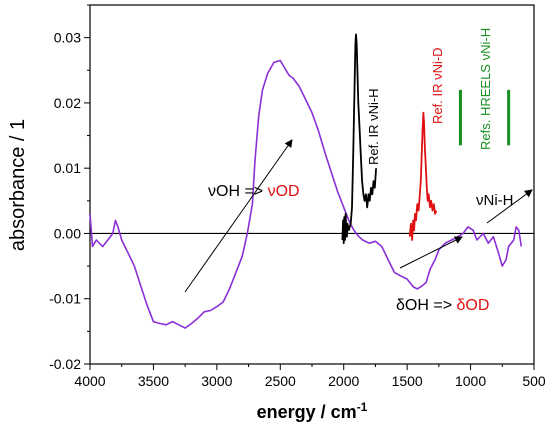 Image resolution: width=550 pixels, height=438 pixels. What do you see at coordinates (67, 168) in the screenshot?
I see `y-tick-label: 0.01` at bounding box center [67, 168].